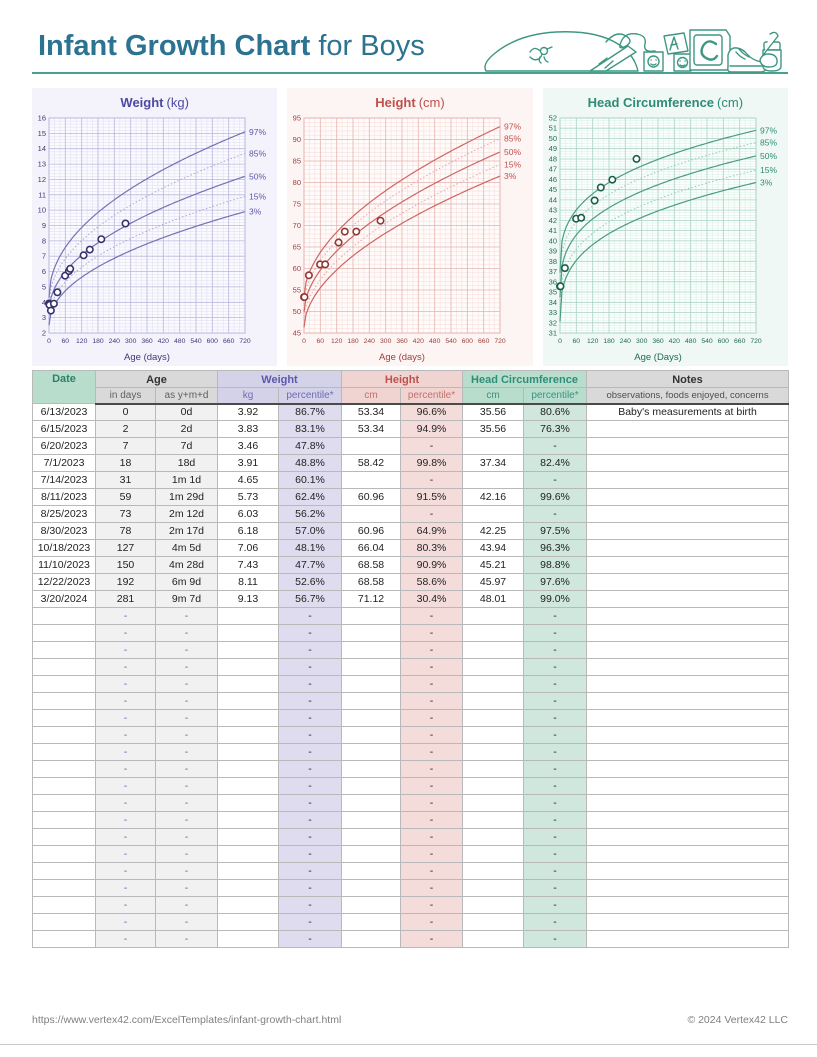 The height and width of the screenshot is (1057, 817). Describe the element at coordinates (410, 102) in the screenshot. I see `height-chart-title: Height (cm)` at that location.